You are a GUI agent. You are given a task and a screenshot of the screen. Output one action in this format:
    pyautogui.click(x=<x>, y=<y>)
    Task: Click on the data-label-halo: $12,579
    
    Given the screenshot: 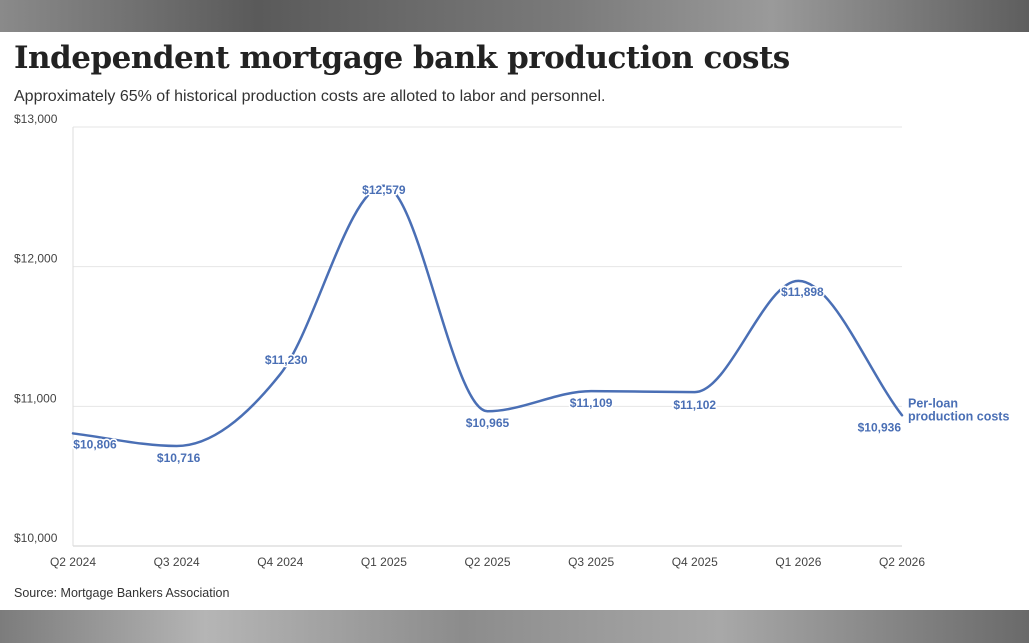 What is the action you would take?
    pyautogui.click(x=384, y=190)
    